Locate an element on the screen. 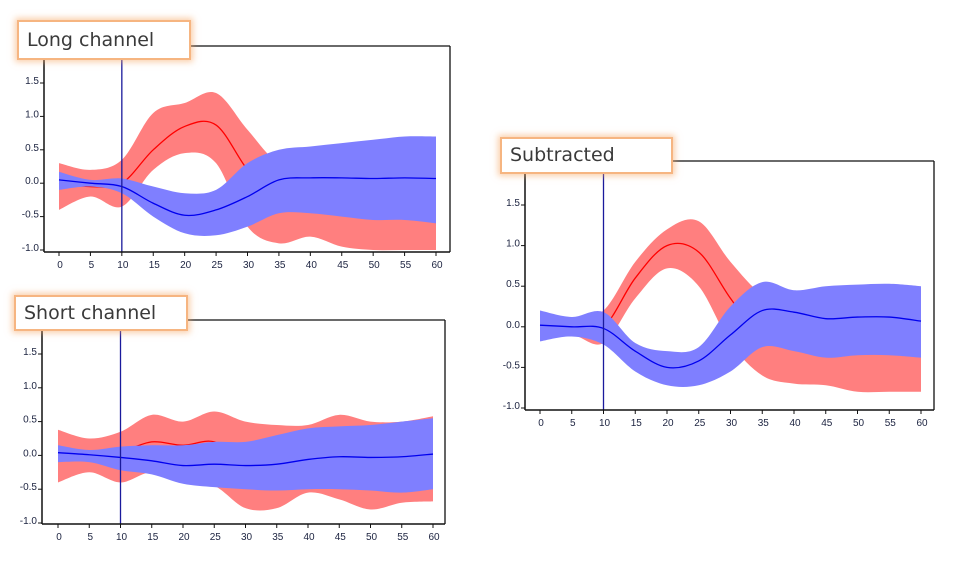  long-channel-x-tick-label: 30 is located at coordinates (249, 265).